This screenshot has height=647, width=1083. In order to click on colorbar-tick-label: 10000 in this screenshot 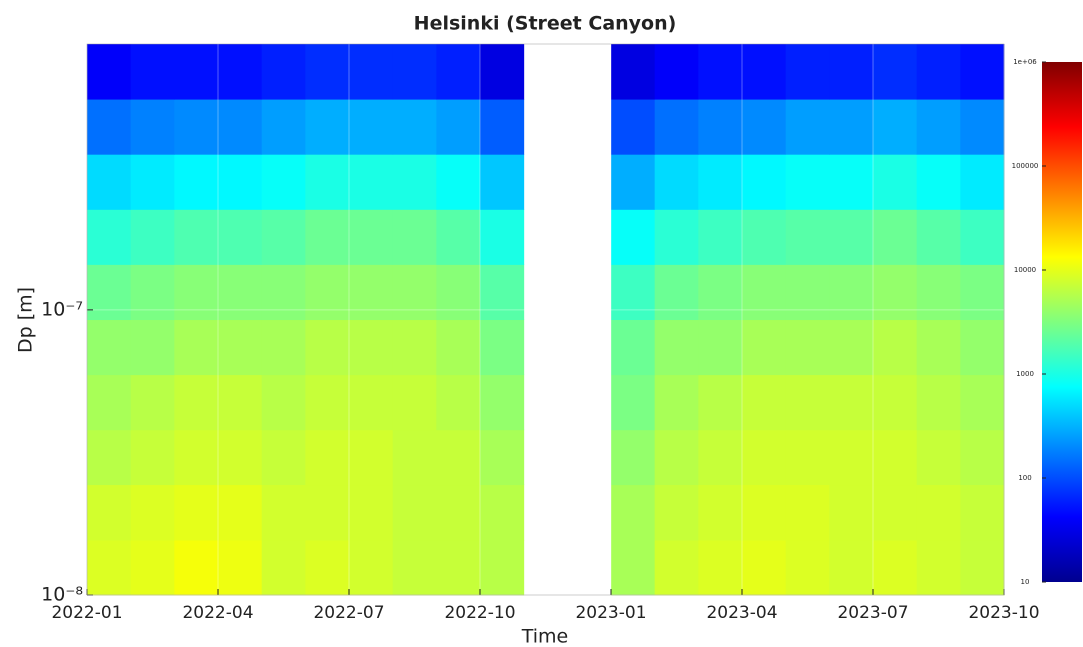, I will do `click(1025, 270)`.